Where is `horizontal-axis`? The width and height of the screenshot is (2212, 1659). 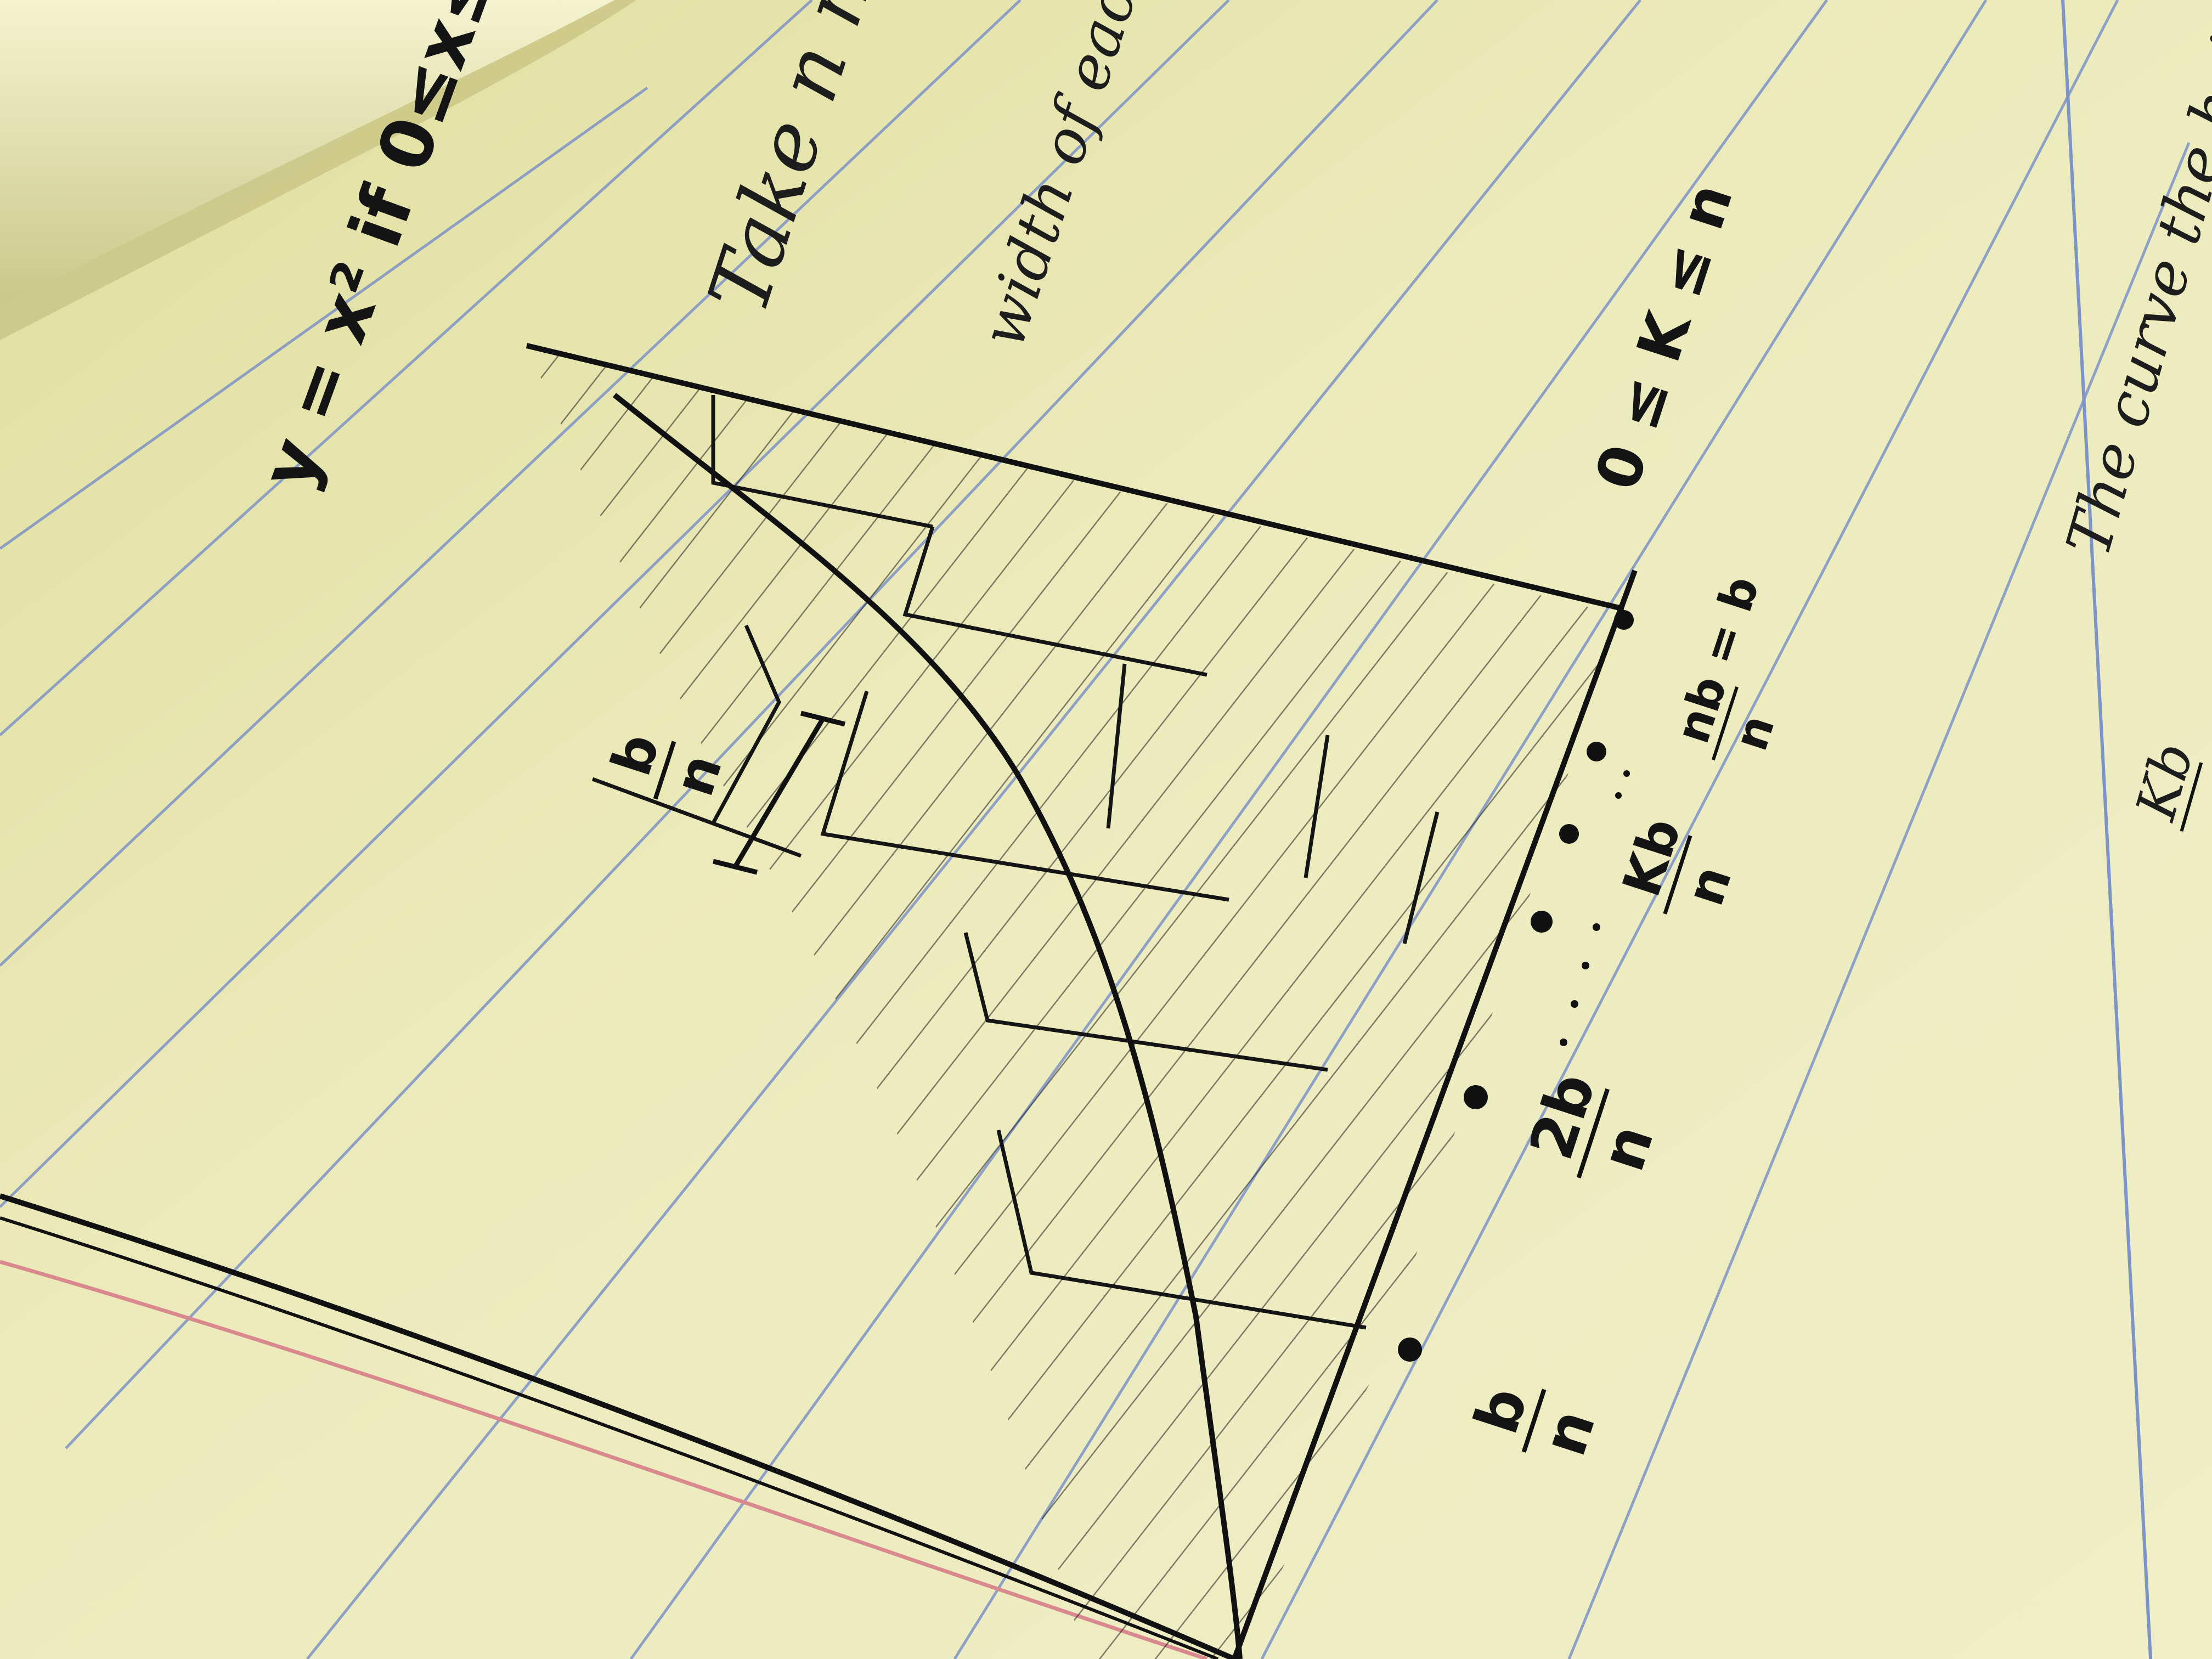 horizontal-axis is located at coordinates (1075, 478).